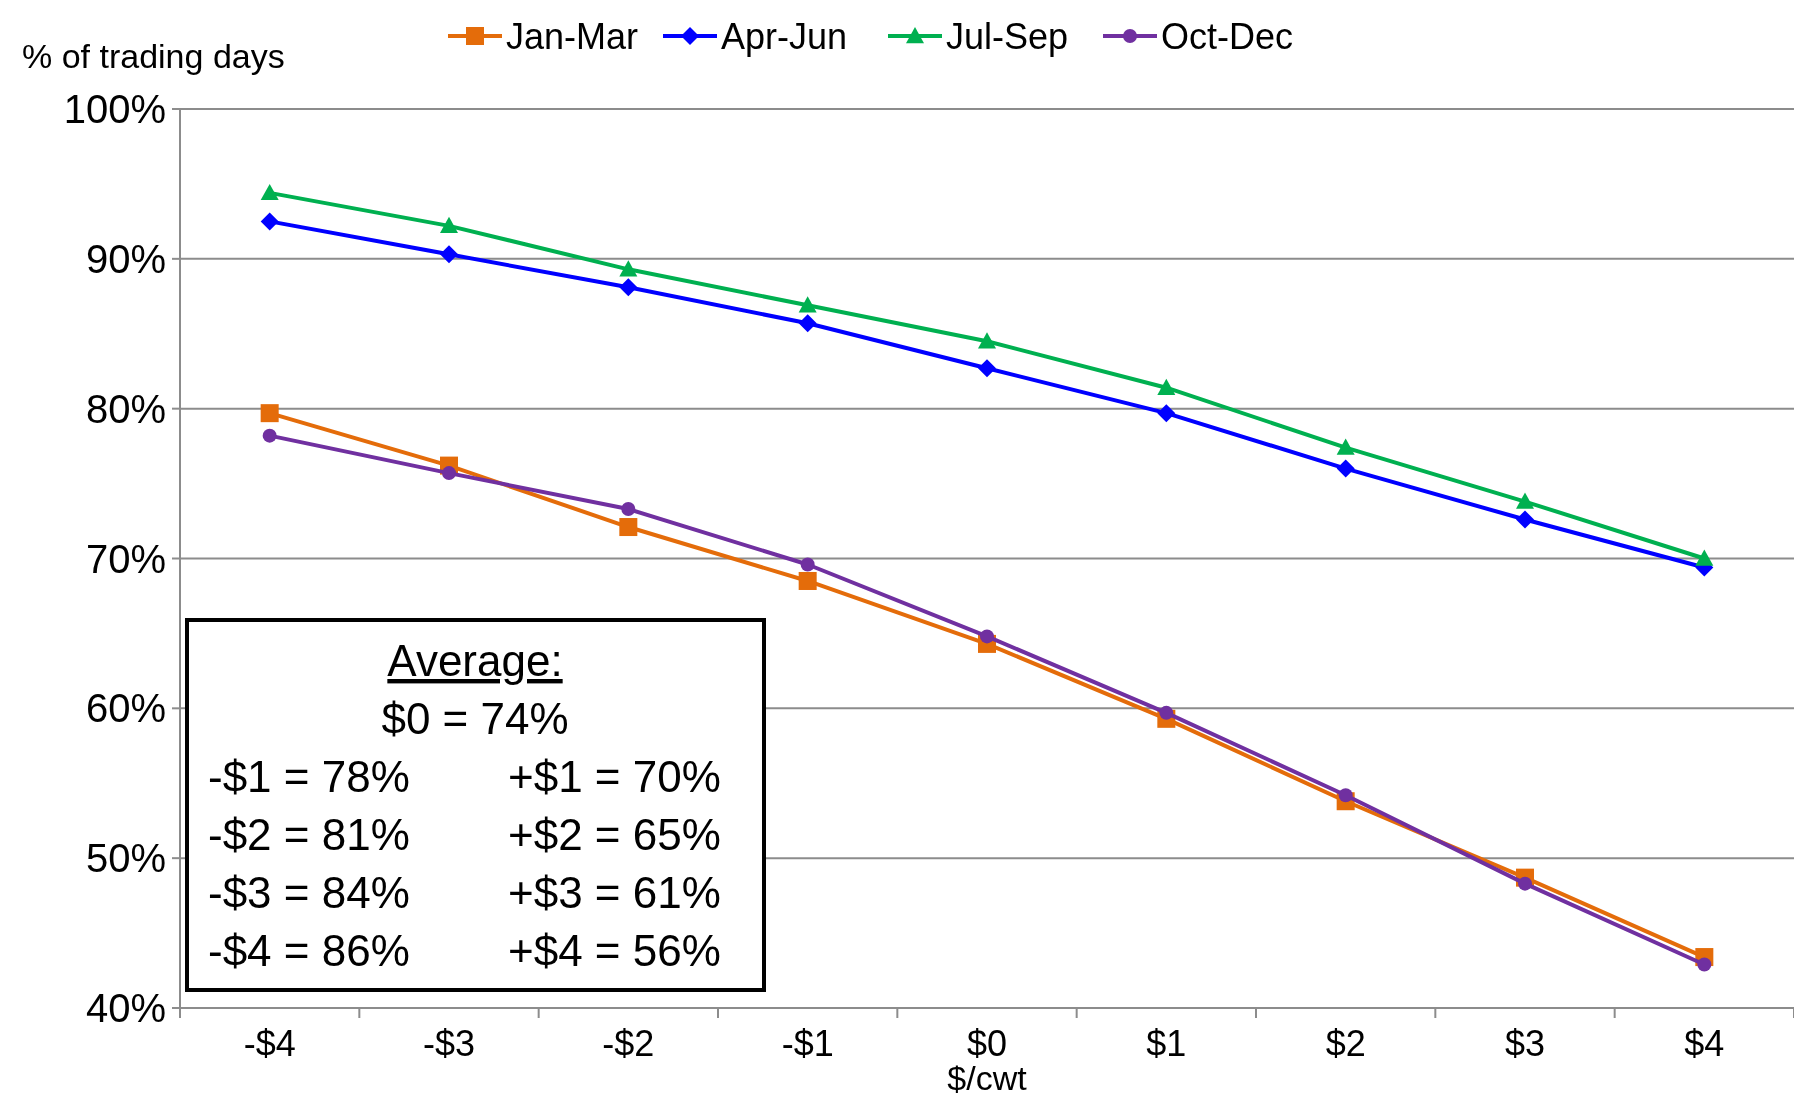  I want to click on y-tick-label: 80%, so click(125, 408).